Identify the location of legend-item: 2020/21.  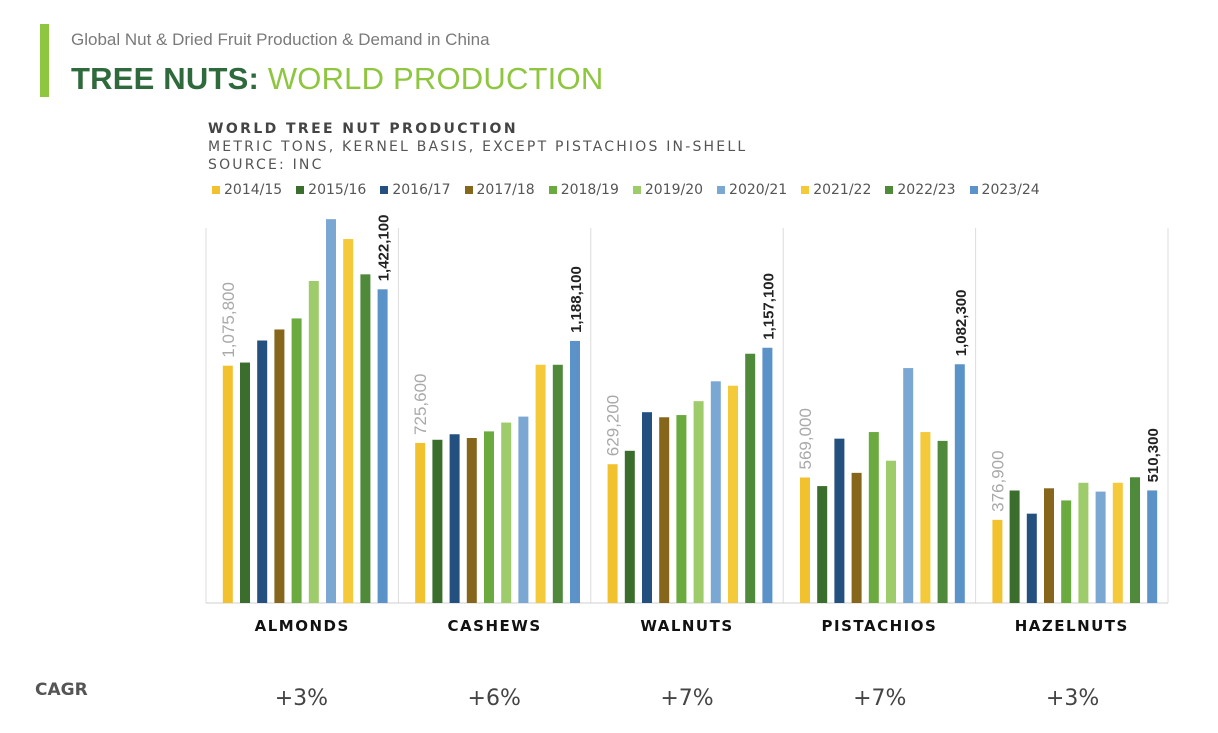
(752, 190).